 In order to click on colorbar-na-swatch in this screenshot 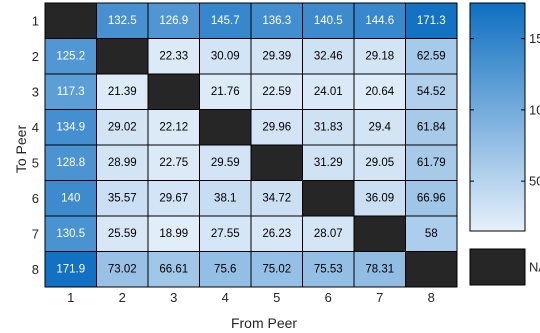, I will do `click(497, 267)`.